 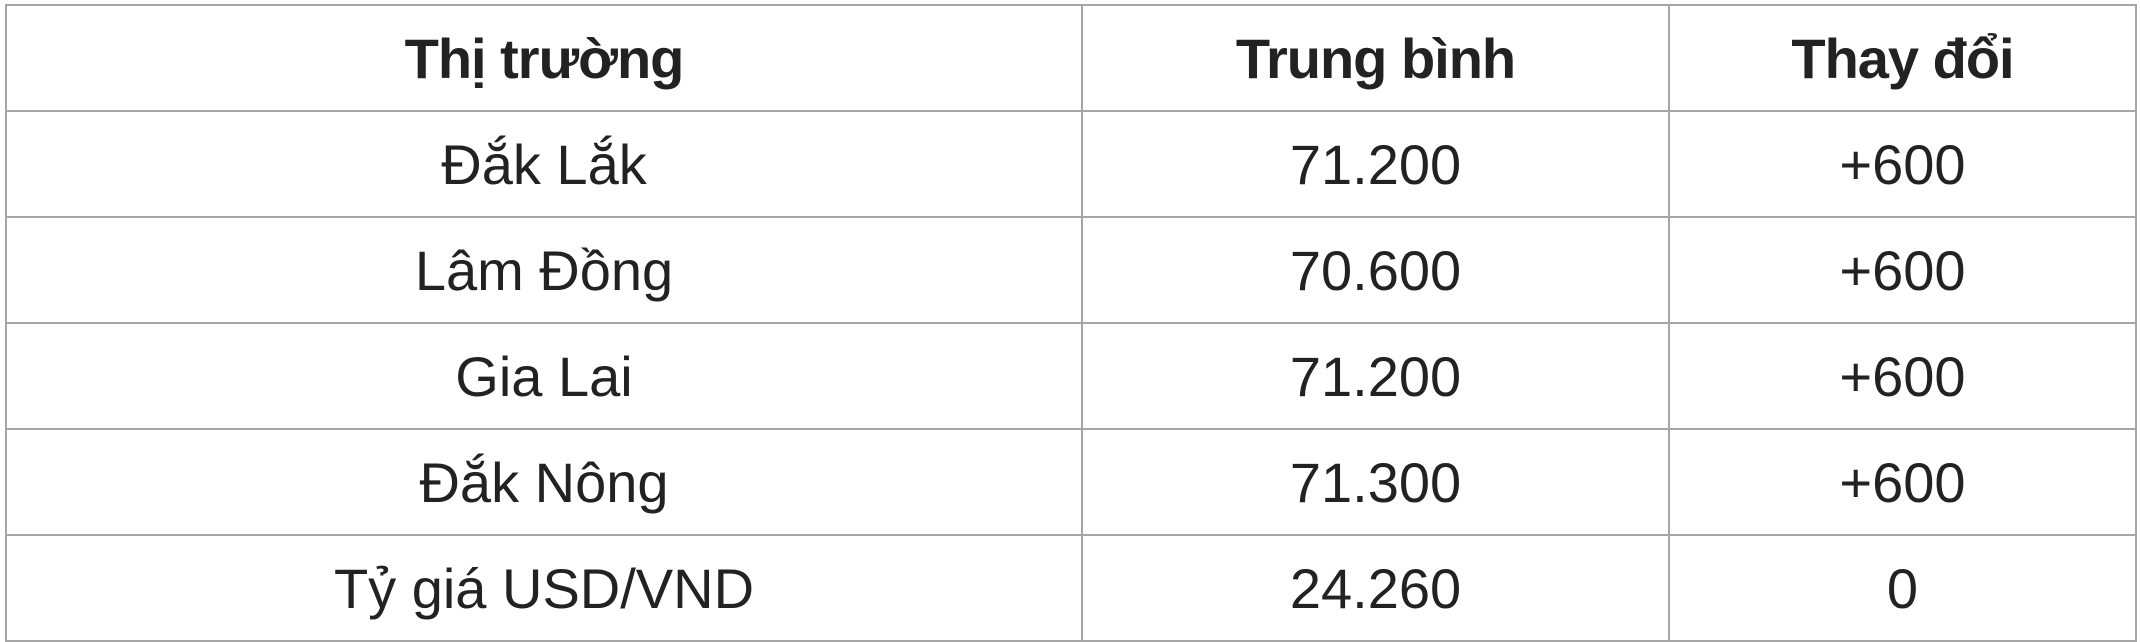 What do you see at coordinates (1375, 588) in the screenshot?
I see `table-cell: 24.260` at bounding box center [1375, 588].